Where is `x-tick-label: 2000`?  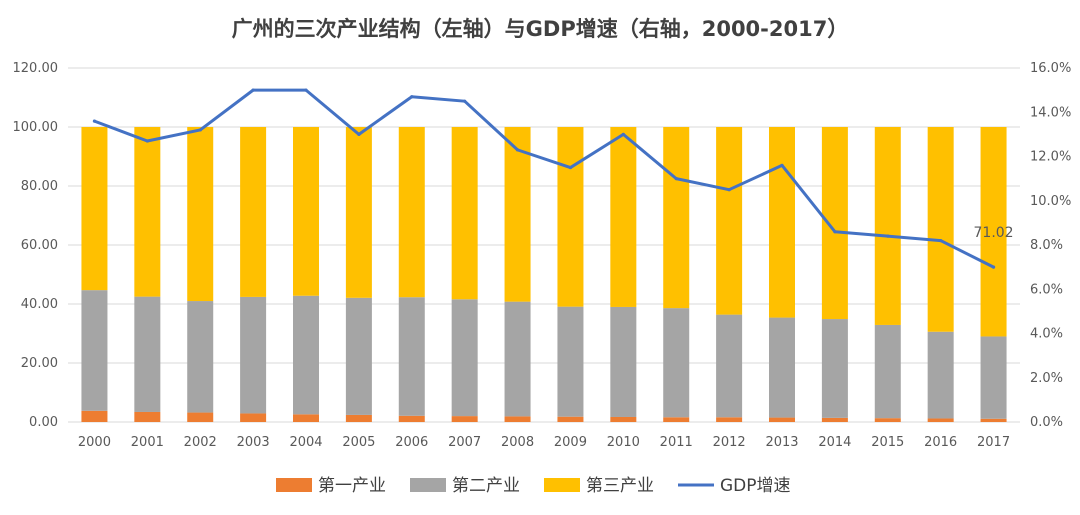
x-tick-label: 2000 is located at coordinates (94, 442).